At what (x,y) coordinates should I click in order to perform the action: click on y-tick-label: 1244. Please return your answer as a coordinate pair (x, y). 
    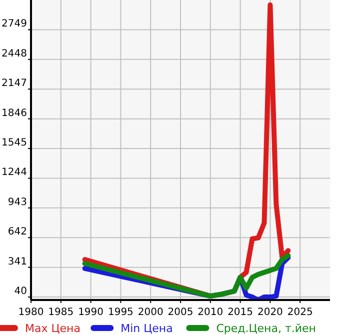
    Looking at the image, I should click on (14, 172).